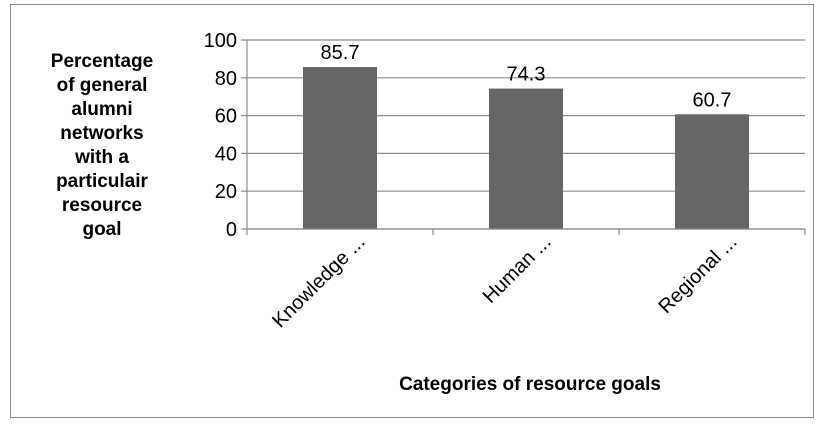 The height and width of the screenshot is (424, 820). I want to click on y-tick-label: 60, so click(226, 117).